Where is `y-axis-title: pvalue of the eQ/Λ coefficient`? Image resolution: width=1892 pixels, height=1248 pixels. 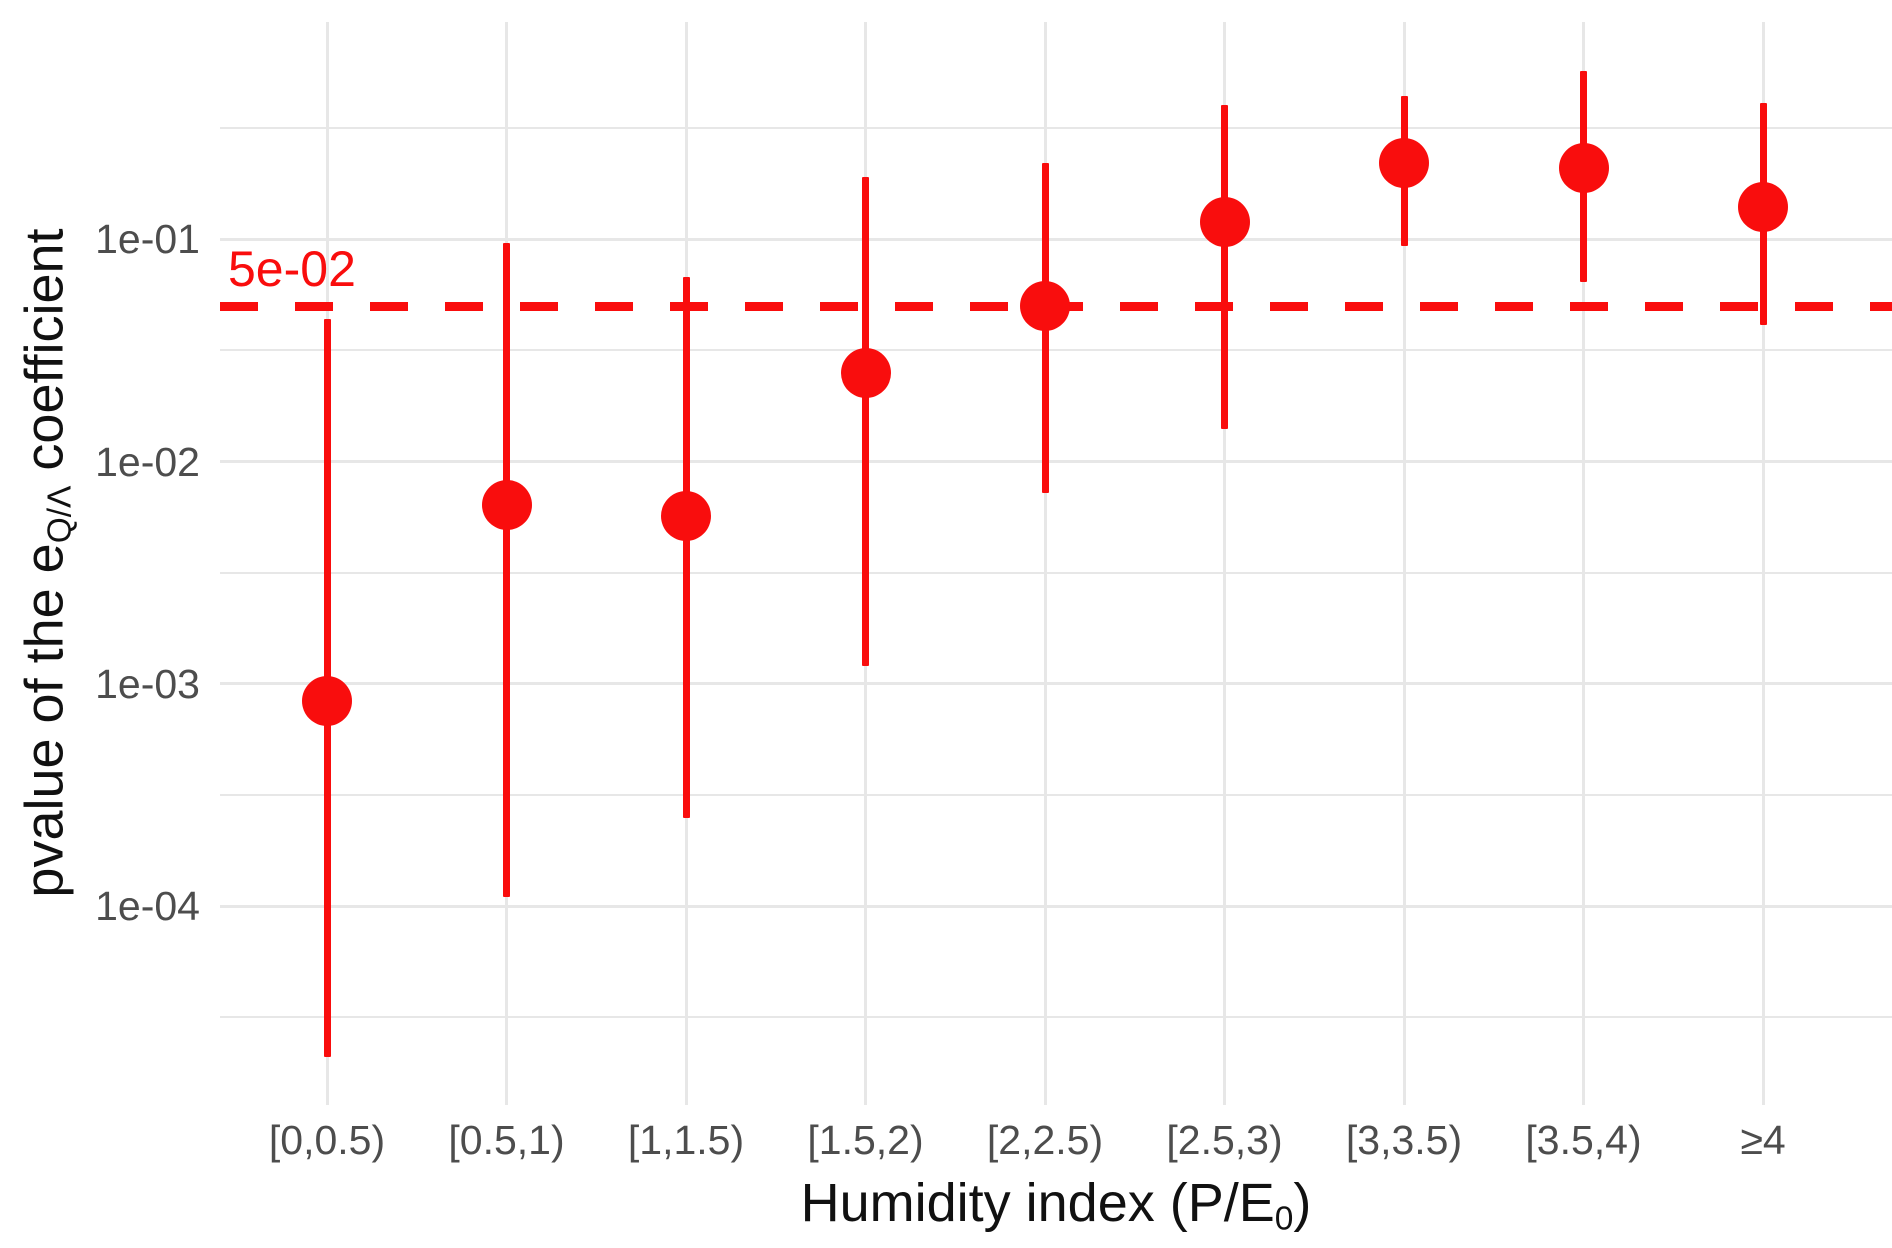 y-axis-title: pvalue of the eQ/Λ coefficient is located at coordinates (46, 563).